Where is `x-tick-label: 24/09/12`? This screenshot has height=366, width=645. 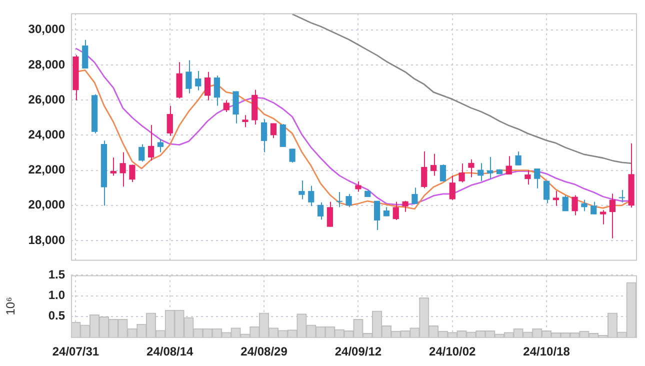
x-tick-label: 24/09/12 is located at coordinates (358, 351).